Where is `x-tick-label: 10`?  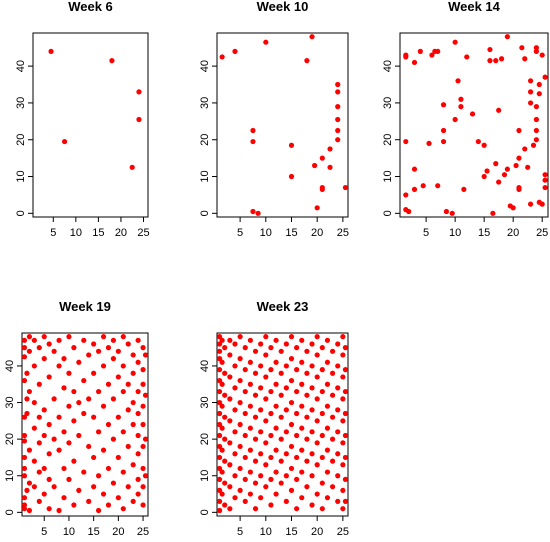 x-tick-label: 10 is located at coordinates (455, 233).